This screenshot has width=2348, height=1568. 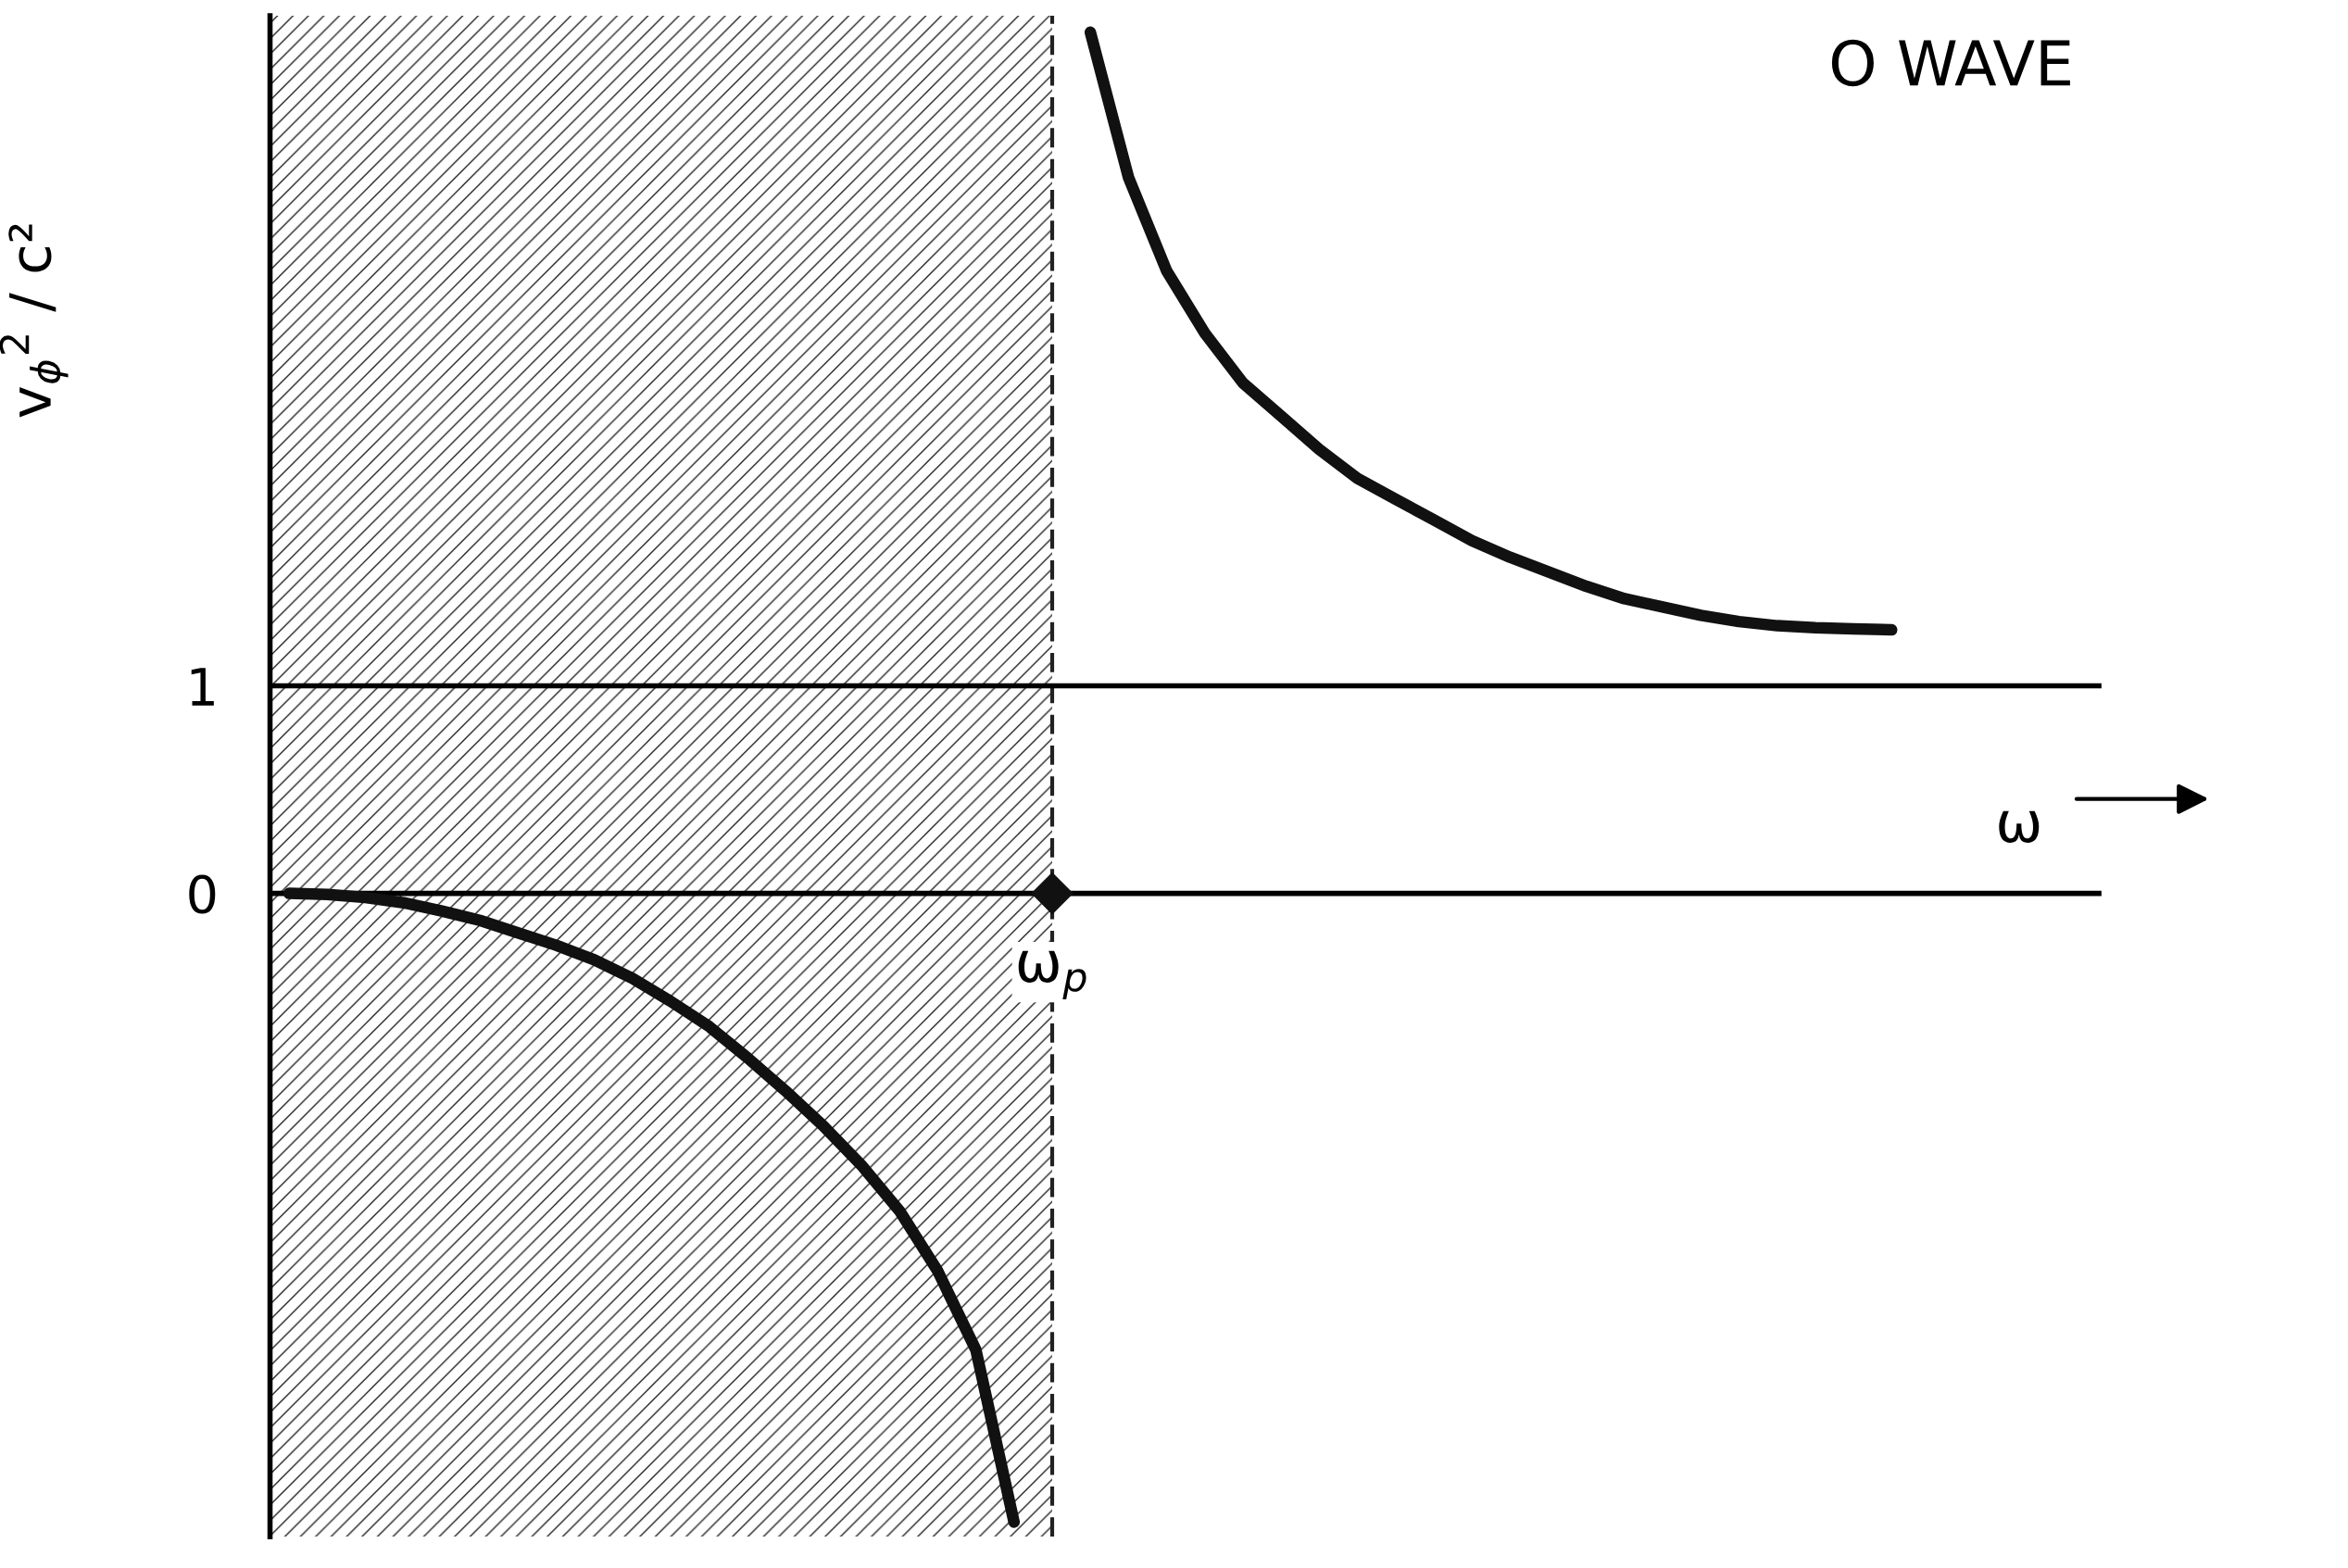 I want to click on x-tick-label: ω$_{p}$, so click(x=1052, y=975).